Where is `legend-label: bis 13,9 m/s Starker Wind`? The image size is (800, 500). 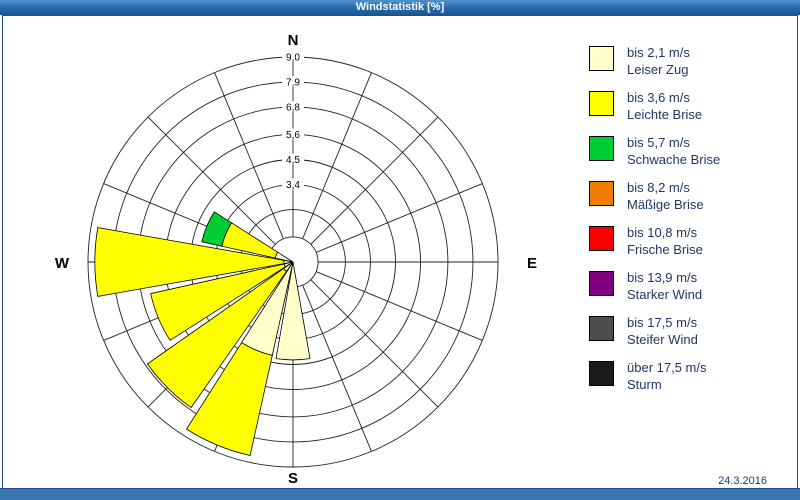 legend-label: bis 13,9 m/s Starker Wind is located at coordinates (664, 286).